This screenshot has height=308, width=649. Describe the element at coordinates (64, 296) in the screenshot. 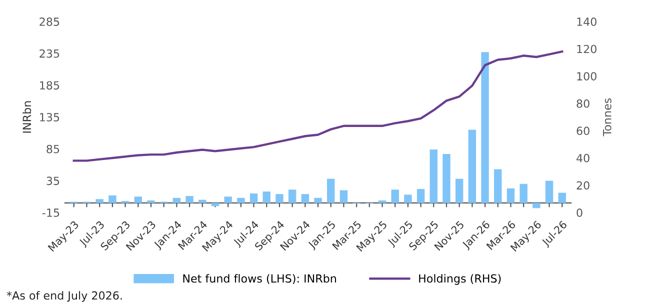

I see `text: *As of end July 2026.` at that location.